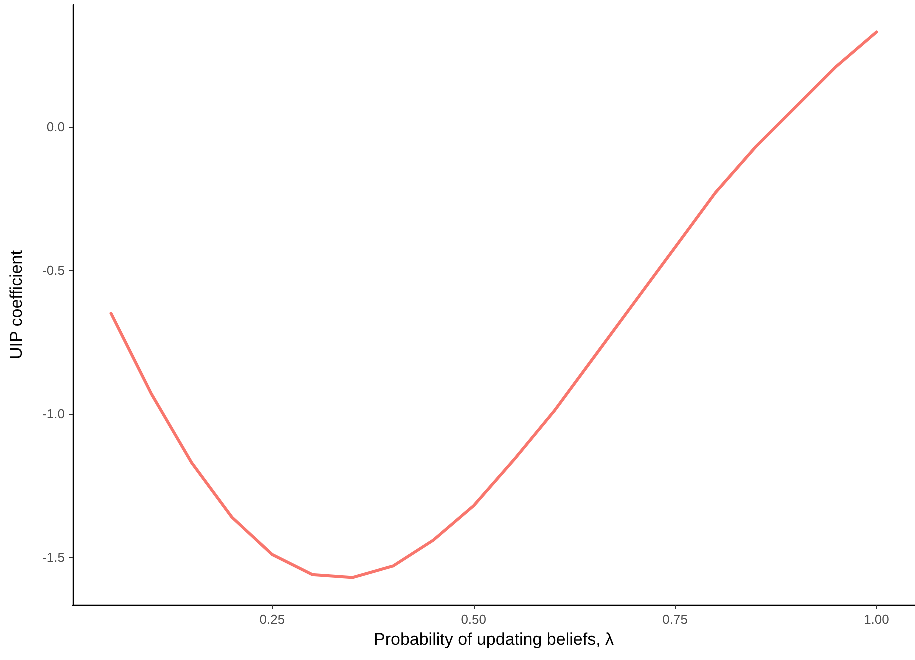 This screenshot has height=660, width=915. I want to click on y-tick-label: 0.0, so click(55, 127).